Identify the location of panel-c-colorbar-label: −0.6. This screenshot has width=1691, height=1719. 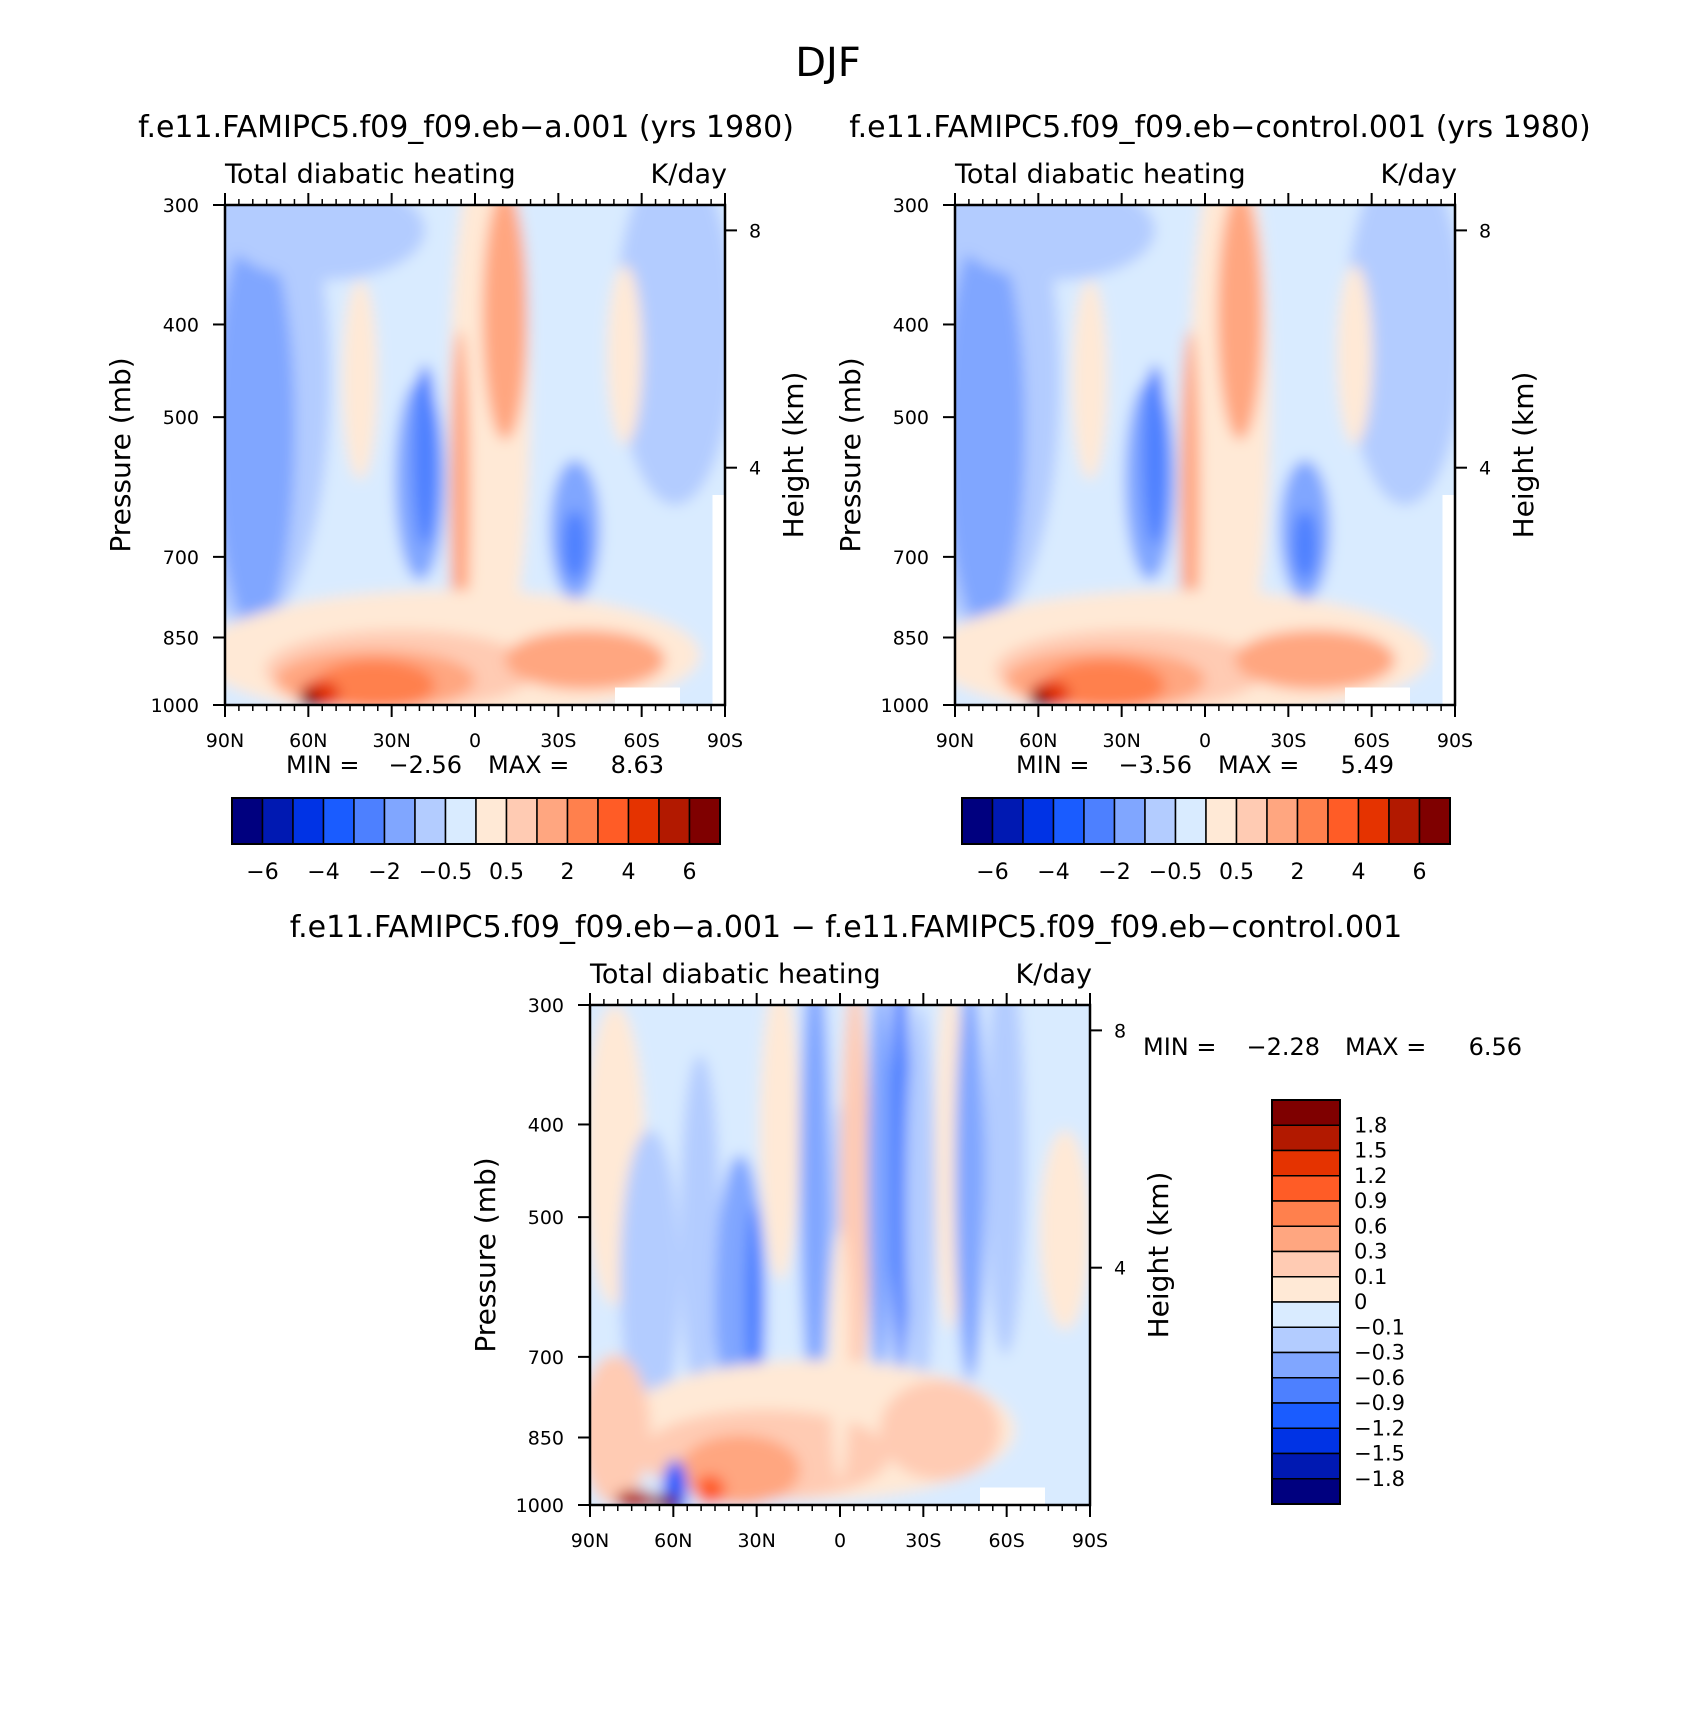
(1379, 1378).